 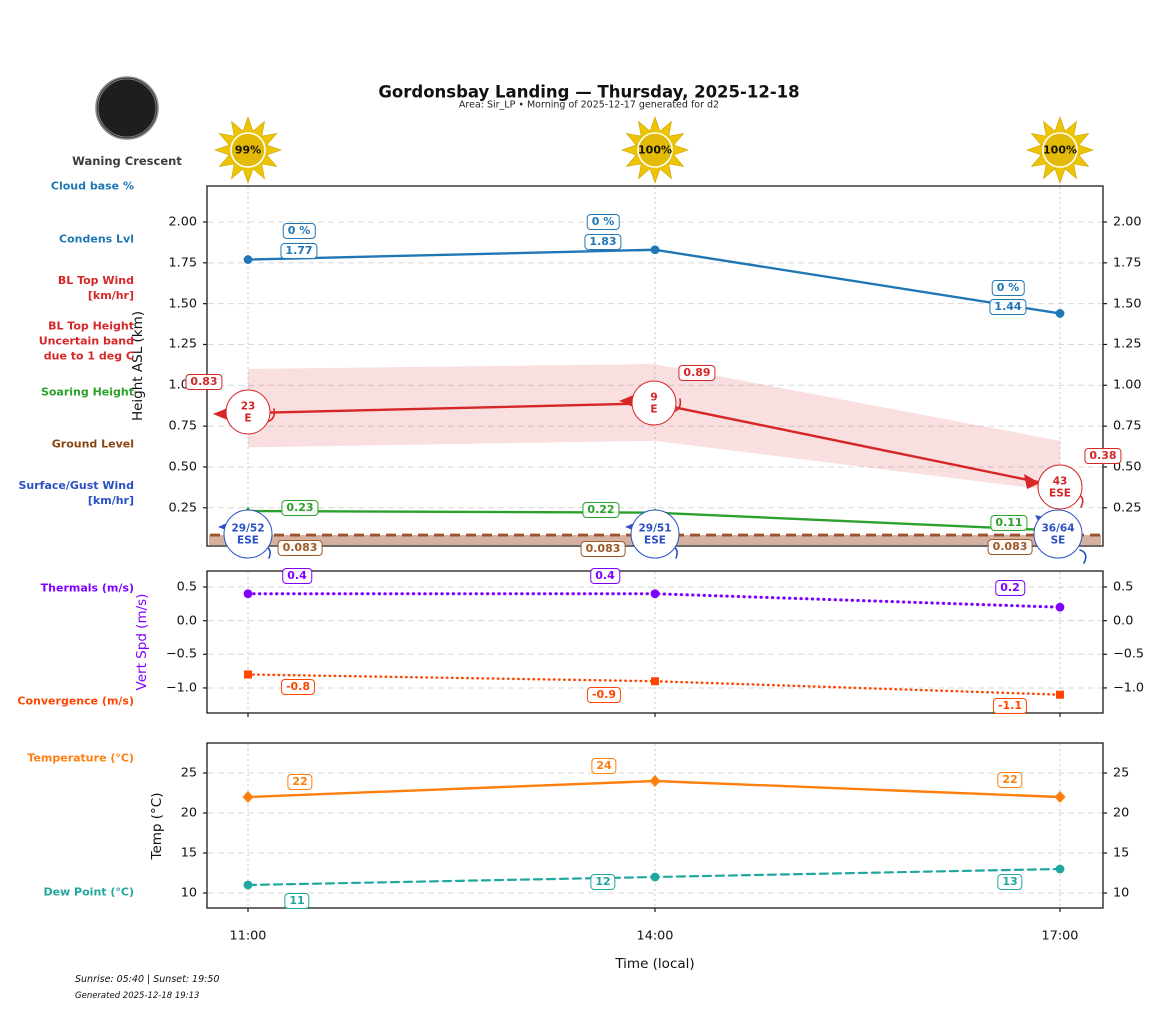 What do you see at coordinates (1010, 882) in the screenshot?
I see `value-label-dew-point: 13` at bounding box center [1010, 882].